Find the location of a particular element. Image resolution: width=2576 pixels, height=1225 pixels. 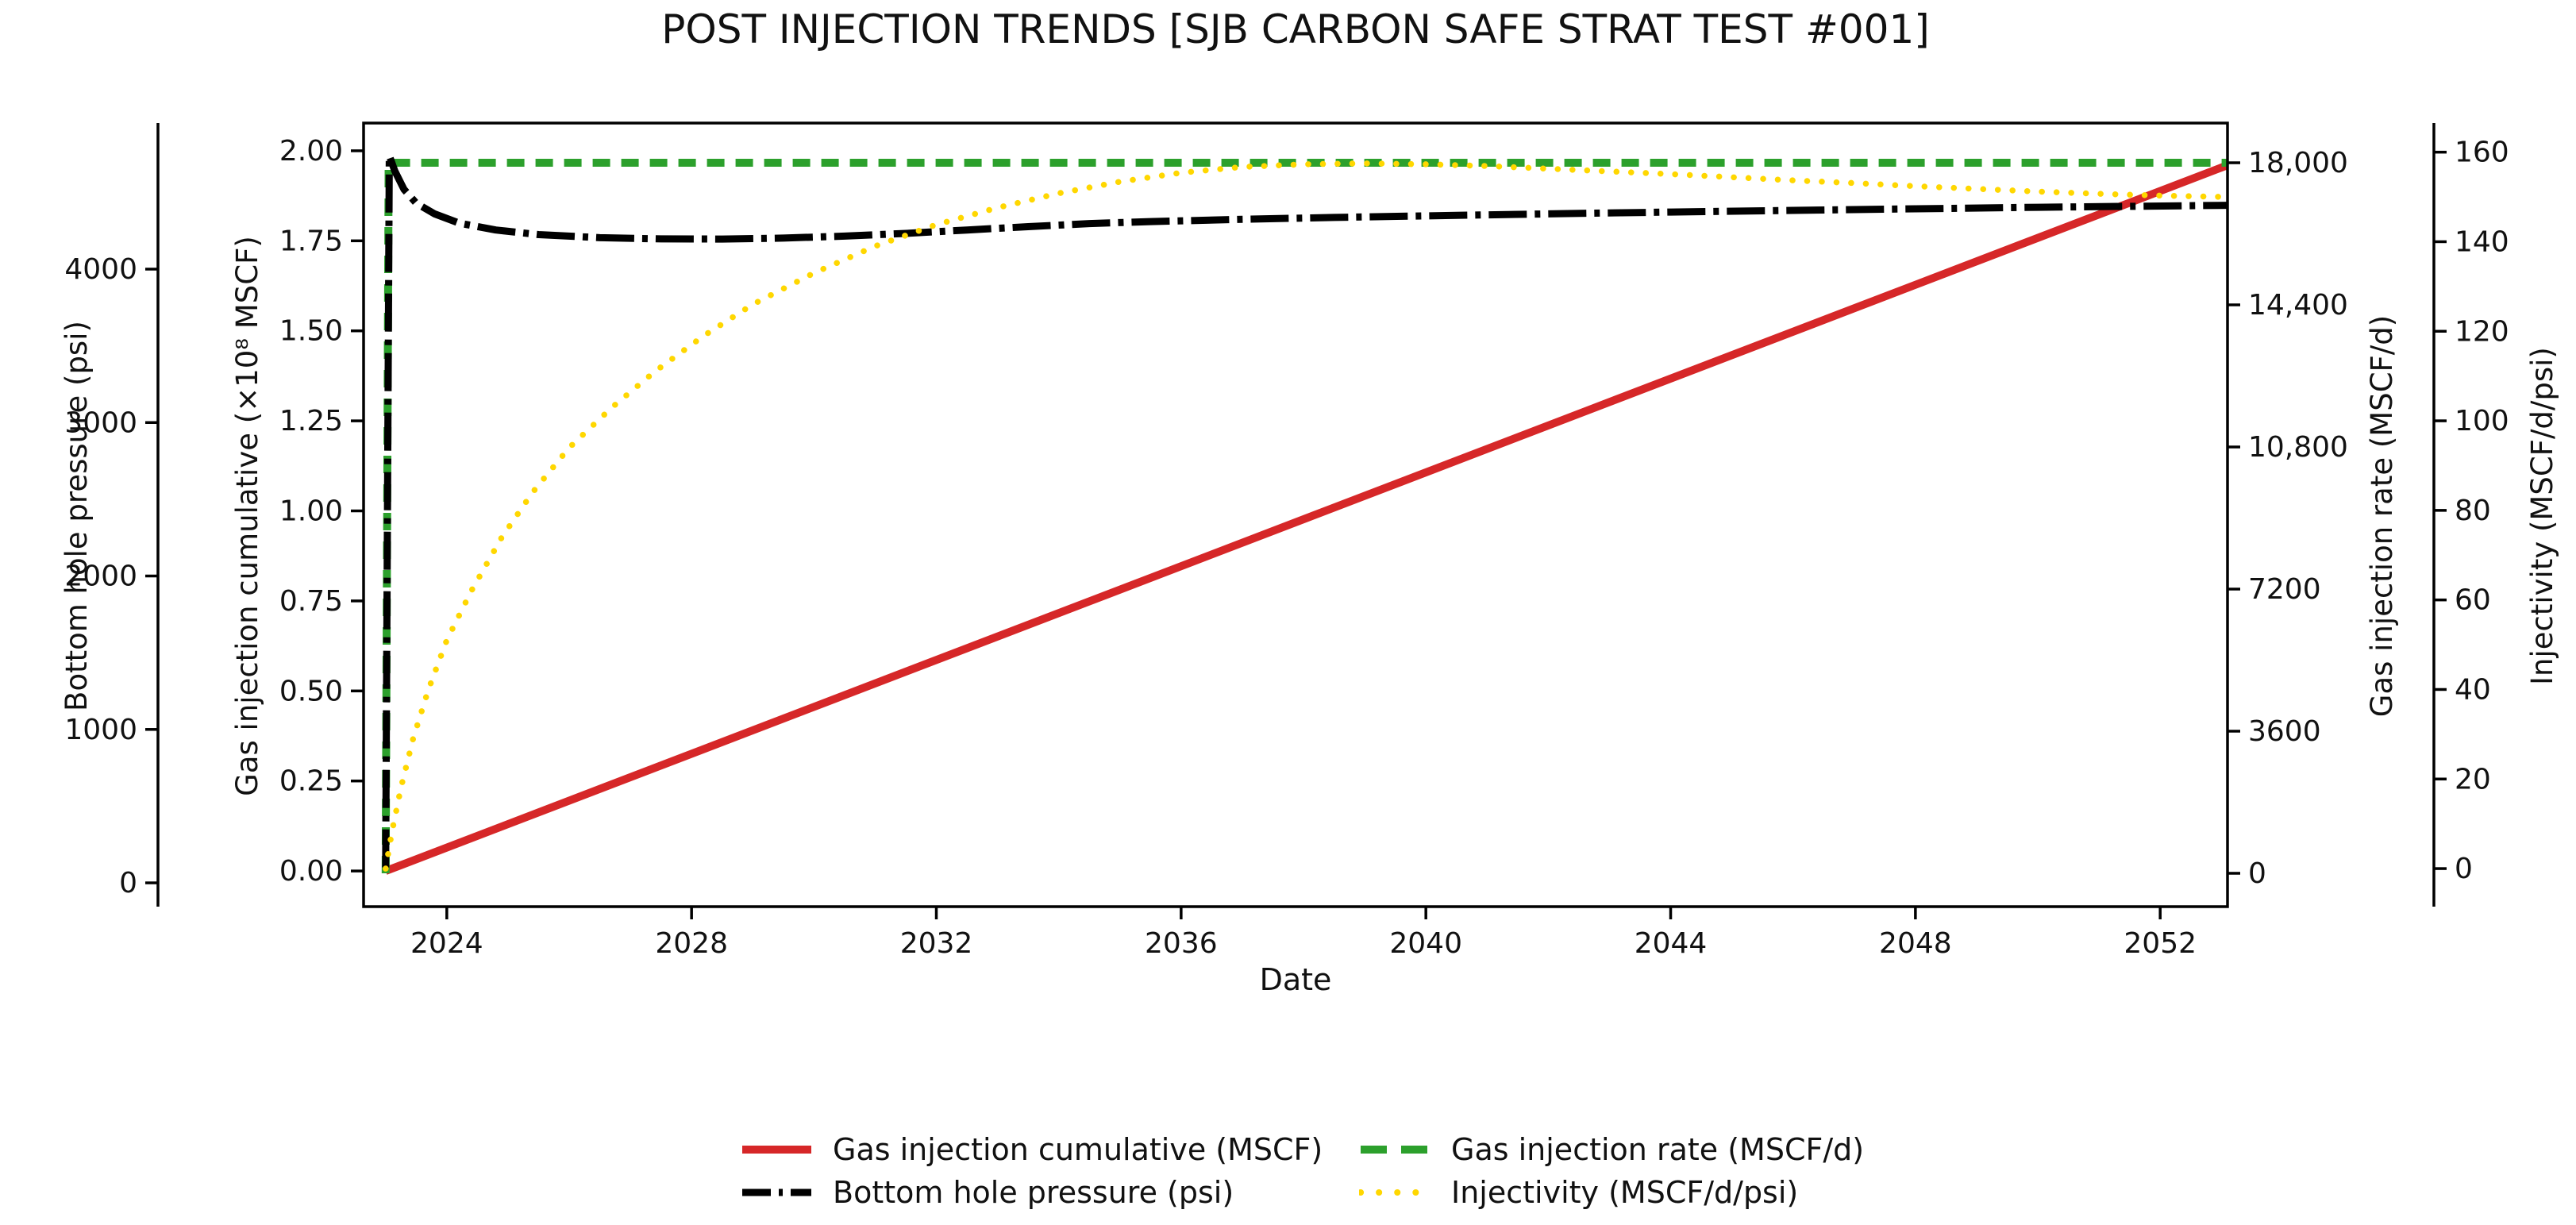

x-tick-label: 2028 is located at coordinates (691, 943).